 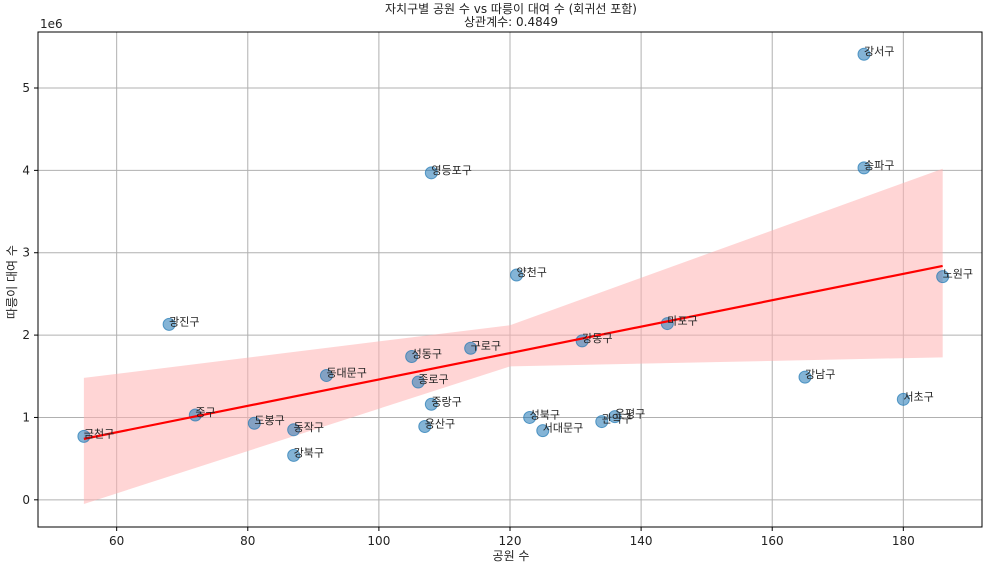 I want to click on point-label: 동대문구, so click(x=346, y=372).